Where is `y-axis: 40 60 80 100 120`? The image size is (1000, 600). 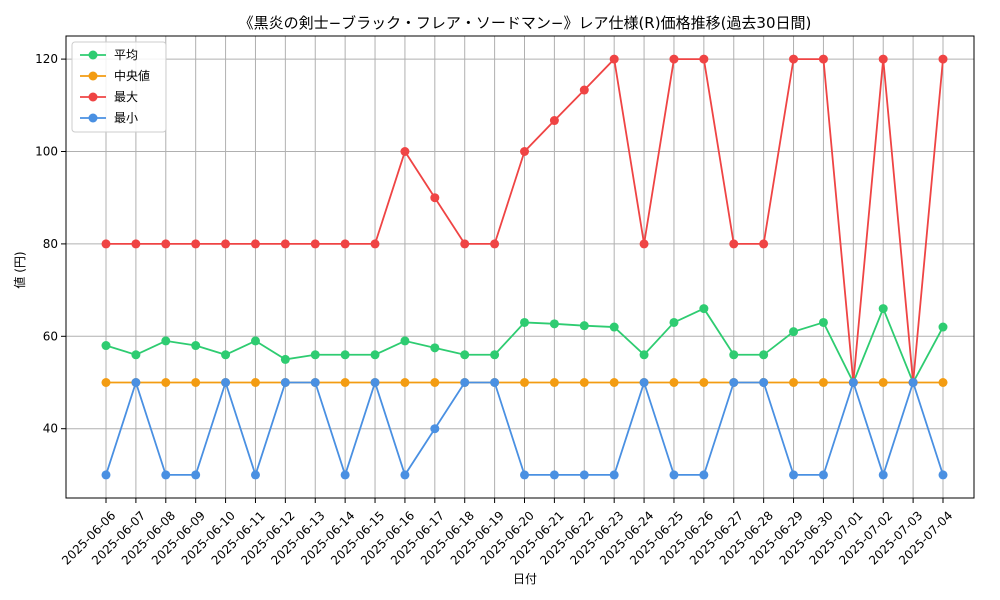
y-axis: 40 60 80 100 120 is located at coordinates (50, 244).